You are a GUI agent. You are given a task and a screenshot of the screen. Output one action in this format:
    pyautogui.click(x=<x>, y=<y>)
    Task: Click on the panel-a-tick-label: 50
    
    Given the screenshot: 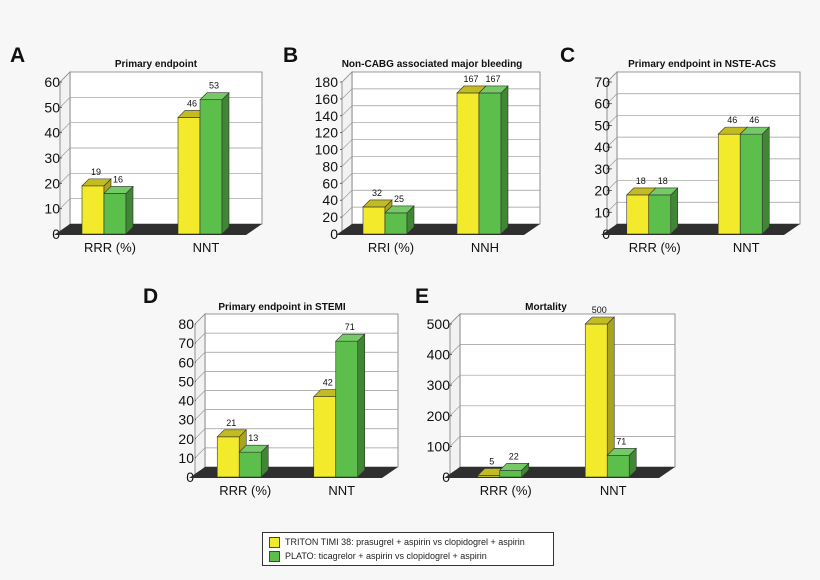 What is the action you would take?
    pyautogui.click(x=52, y=107)
    